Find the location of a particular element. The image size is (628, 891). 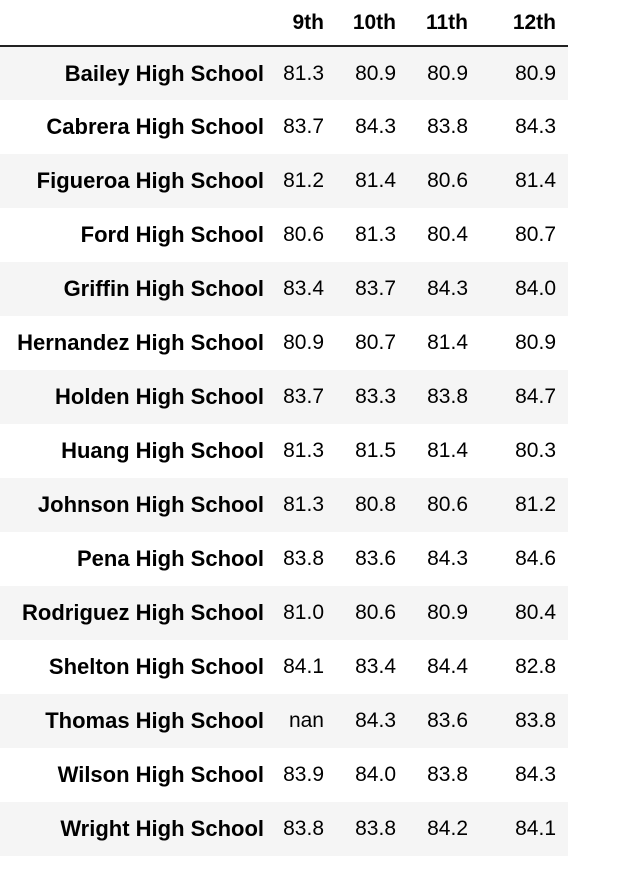

cell-12th: 84.6 is located at coordinates (535, 558).